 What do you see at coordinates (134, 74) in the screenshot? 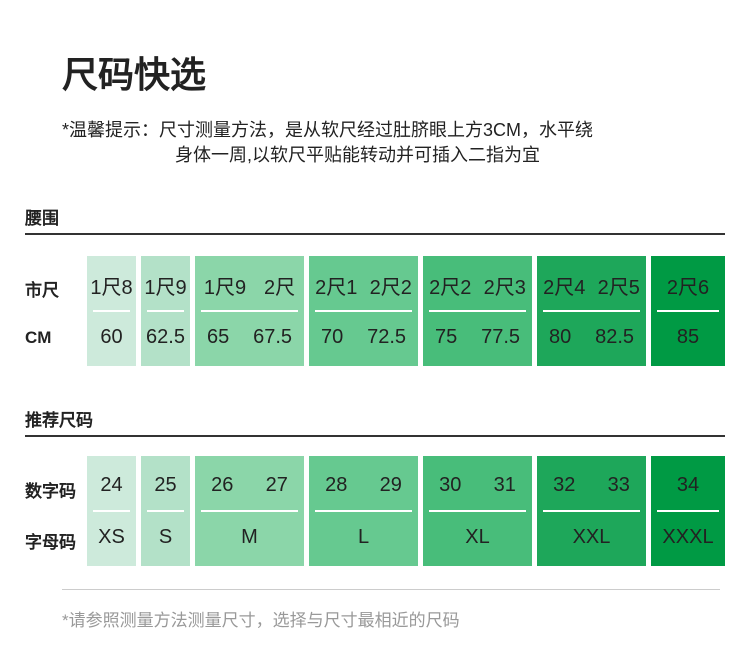
I see `page-title: 尺码快选` at bounding box center [134, 74].